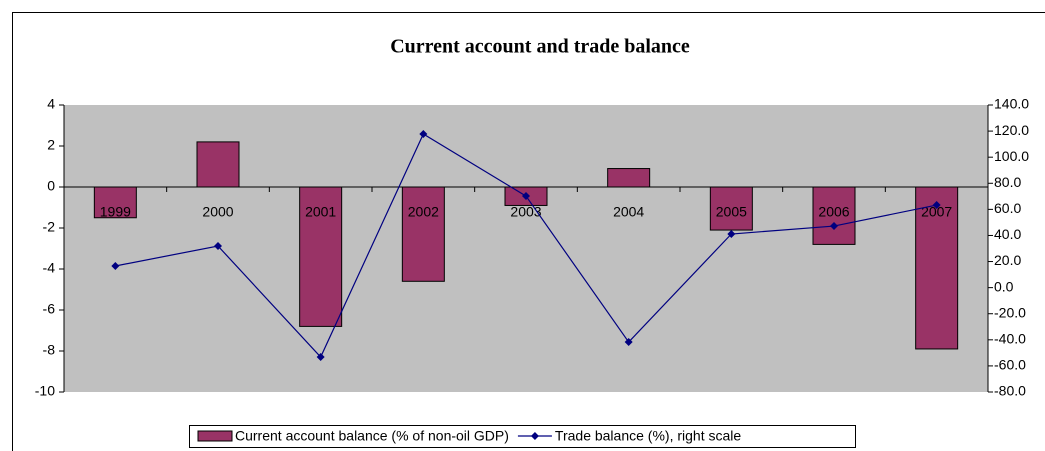  I want to click on y2-tick-label: -80.0, so click(1010, 391).